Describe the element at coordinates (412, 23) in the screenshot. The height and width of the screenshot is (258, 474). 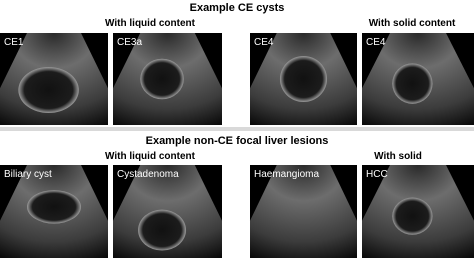
I see `group-title: With solid content` at that location.